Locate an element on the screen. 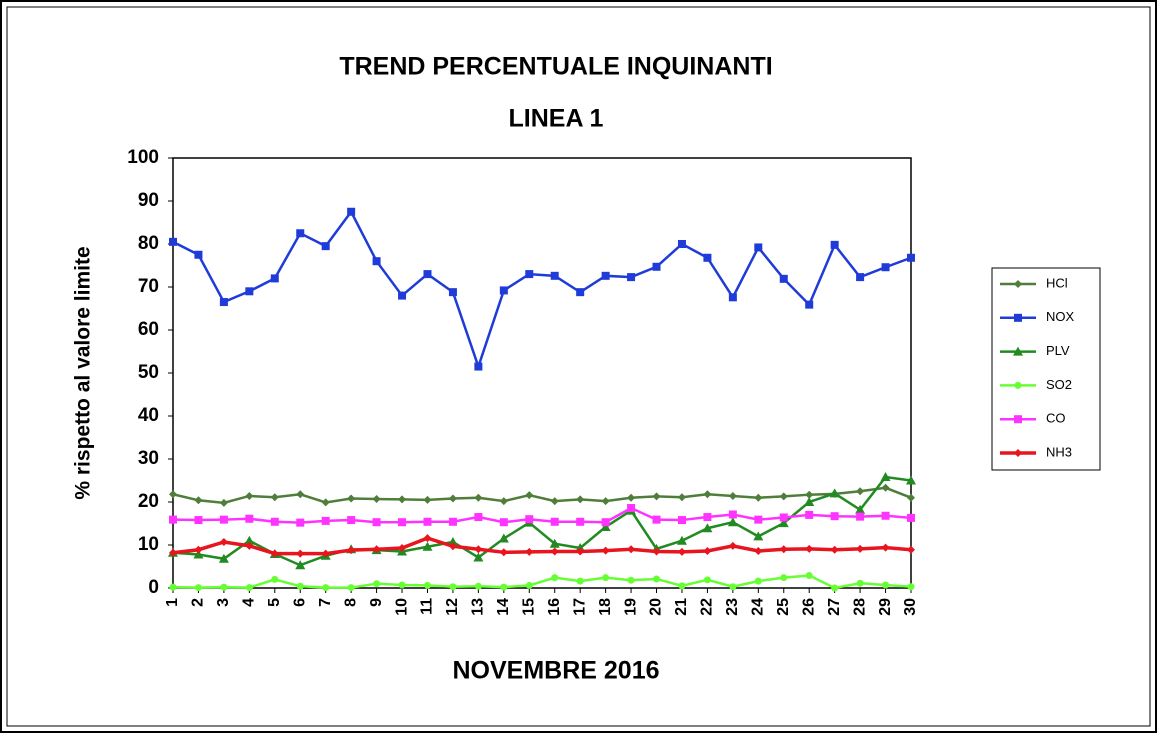 Image resolution: width=1157 pixels, height=738 pixels. x-tick-label: 4 is located at coordinates (249, 602).